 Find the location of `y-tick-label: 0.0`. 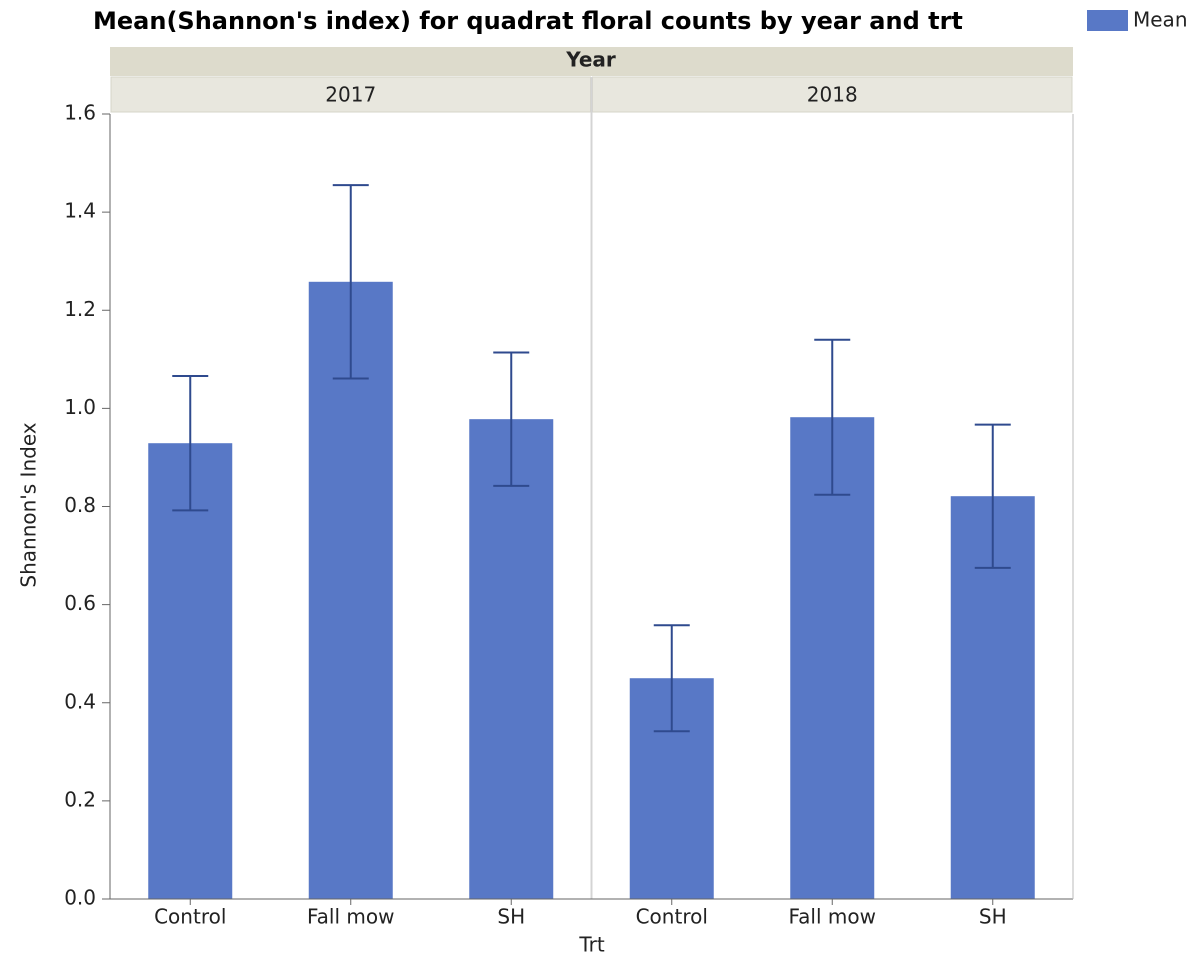

y-tick-label: 0.0 is located at coordinates (80, 898).